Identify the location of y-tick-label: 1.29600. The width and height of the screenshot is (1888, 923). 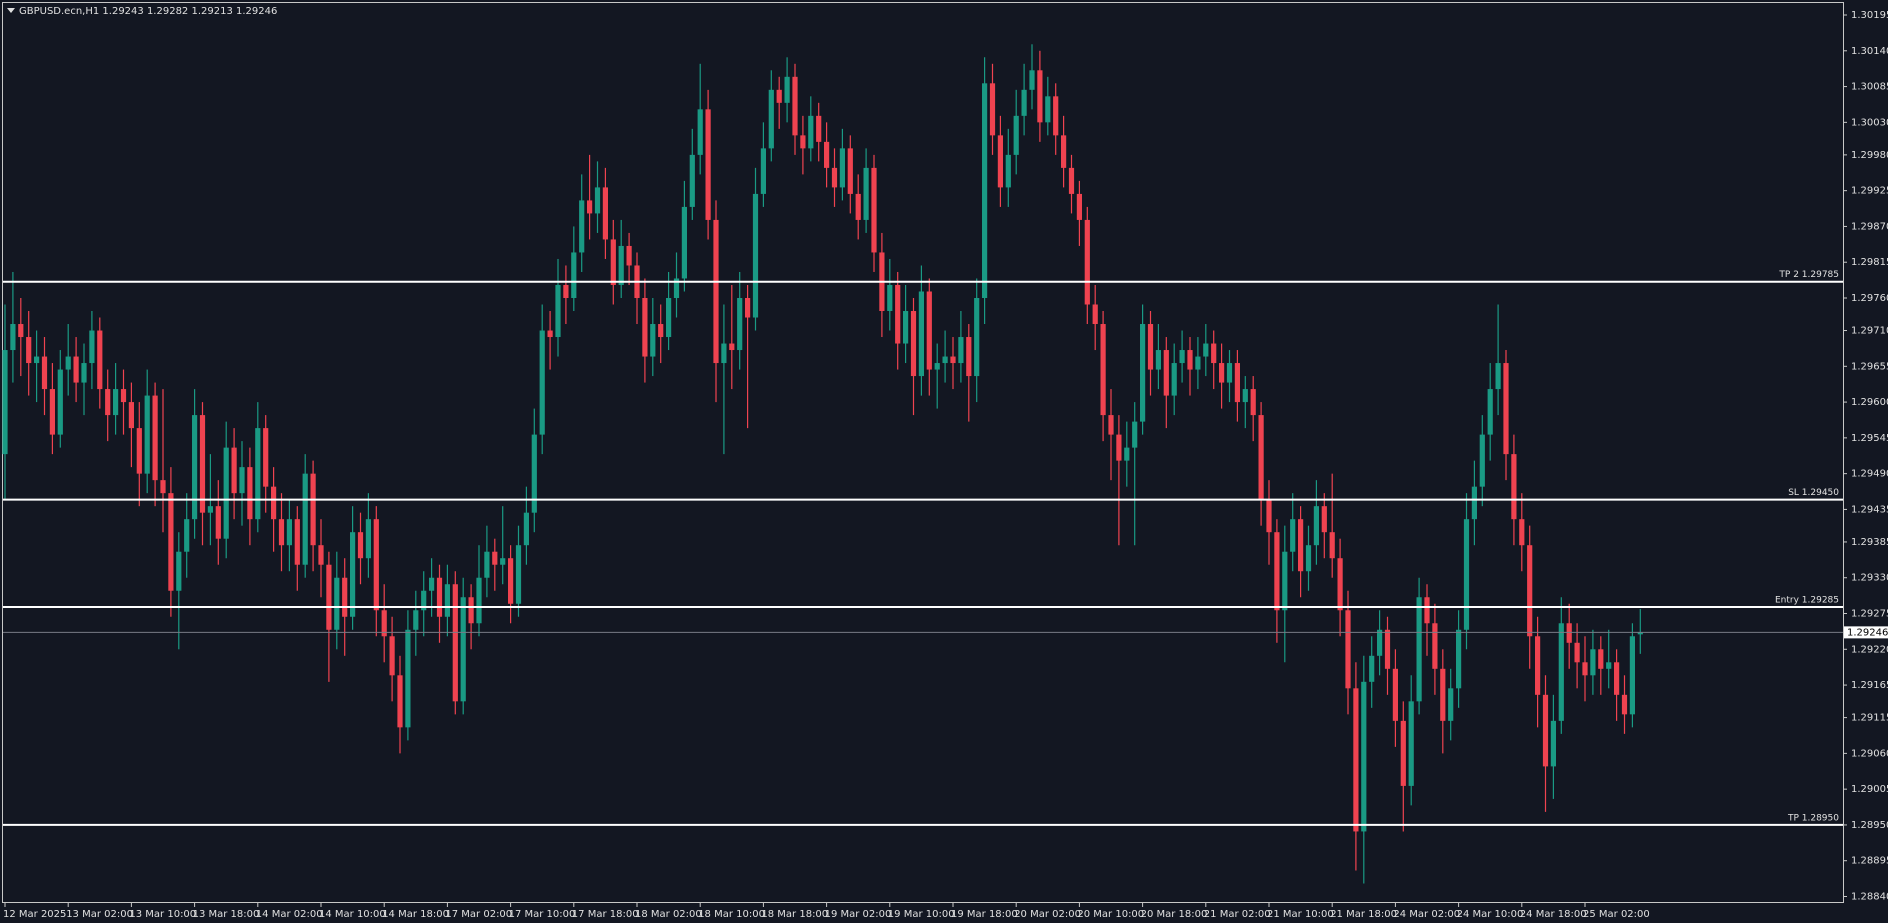
(1869, 402).